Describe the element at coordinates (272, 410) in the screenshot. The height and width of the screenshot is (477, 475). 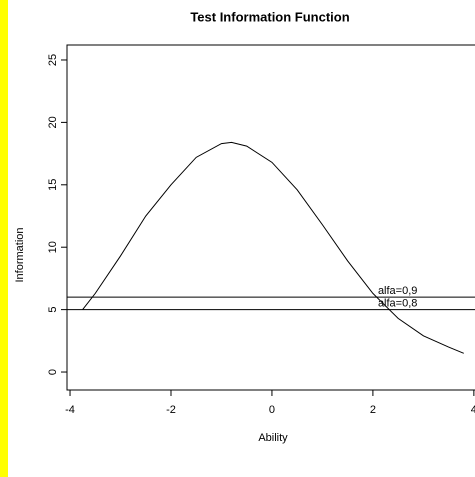
I see `x-tick-label: 0` at that location.